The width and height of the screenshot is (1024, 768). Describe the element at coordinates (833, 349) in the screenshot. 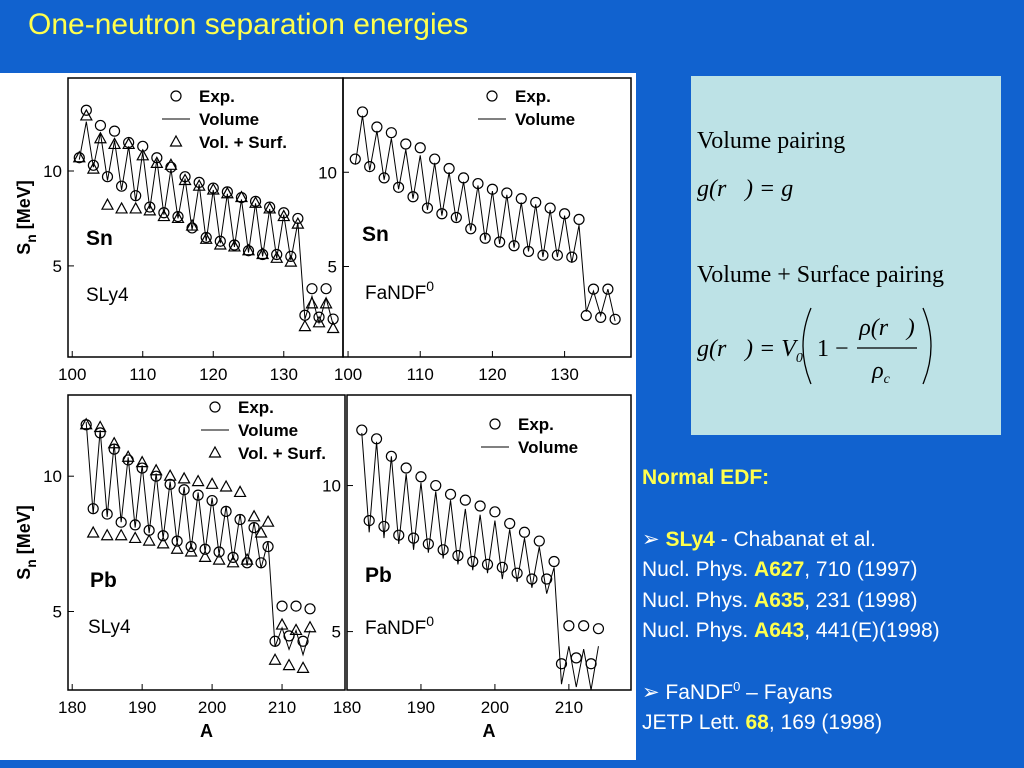

I see `formula: 1 −` at that location.